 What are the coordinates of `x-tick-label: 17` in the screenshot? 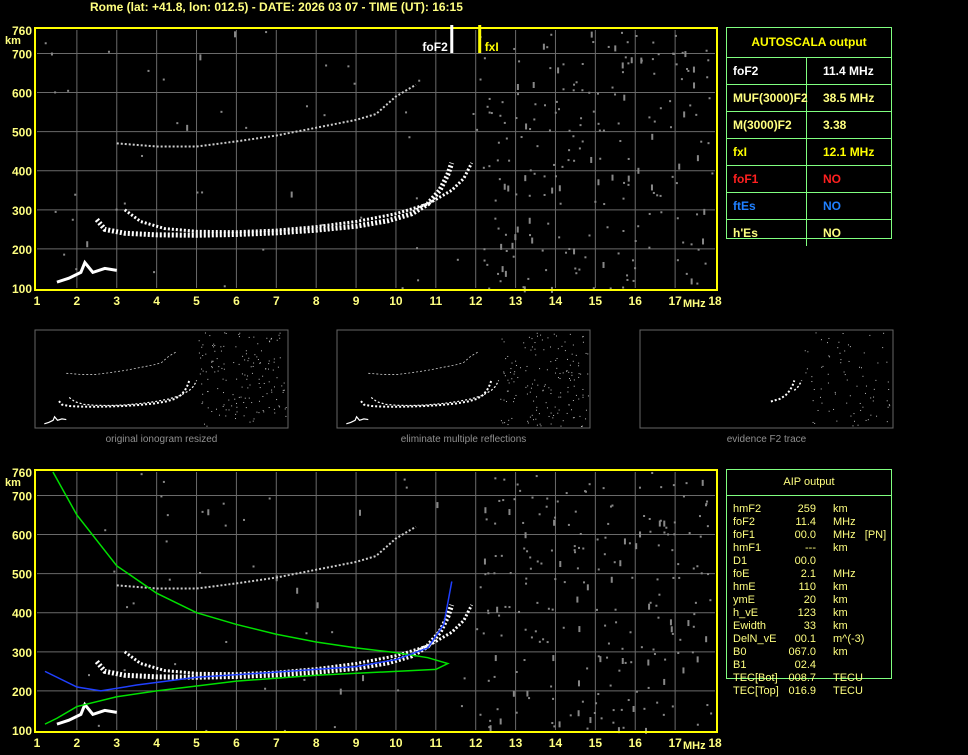 It's located at (675, 301).